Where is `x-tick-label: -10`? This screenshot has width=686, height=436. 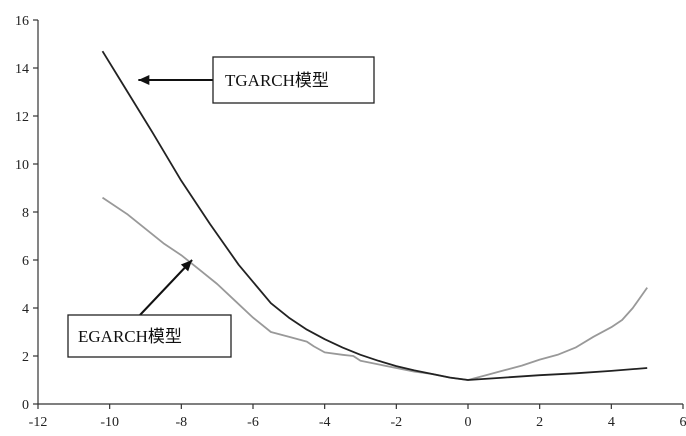 x-tick-label: -10 is located at coordinates (109, 422).